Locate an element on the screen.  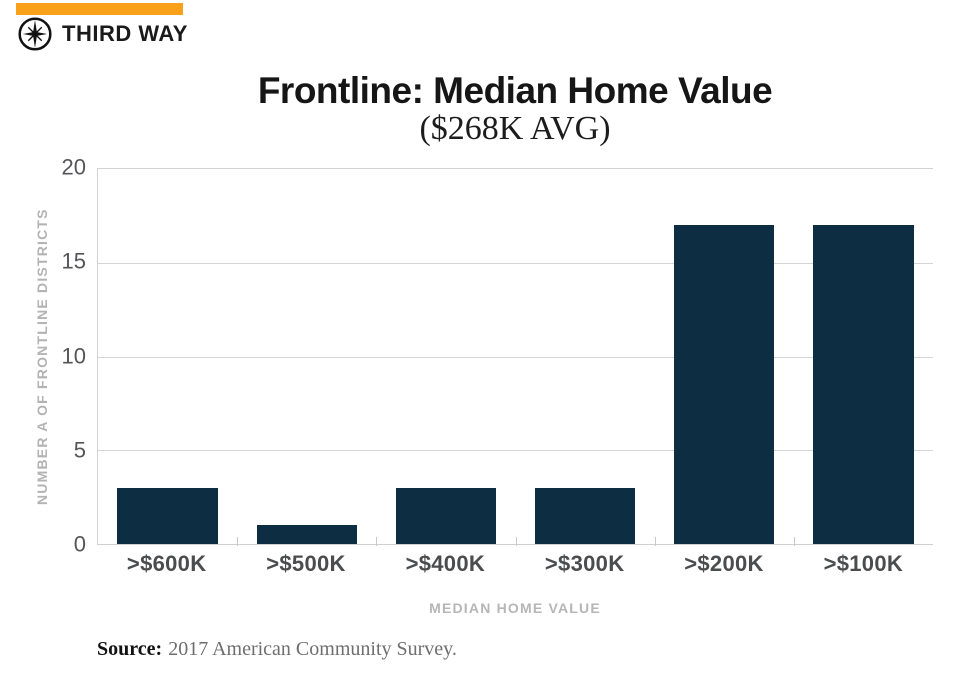
x-axis-label: >$500K is located at coordinates (306, 563).